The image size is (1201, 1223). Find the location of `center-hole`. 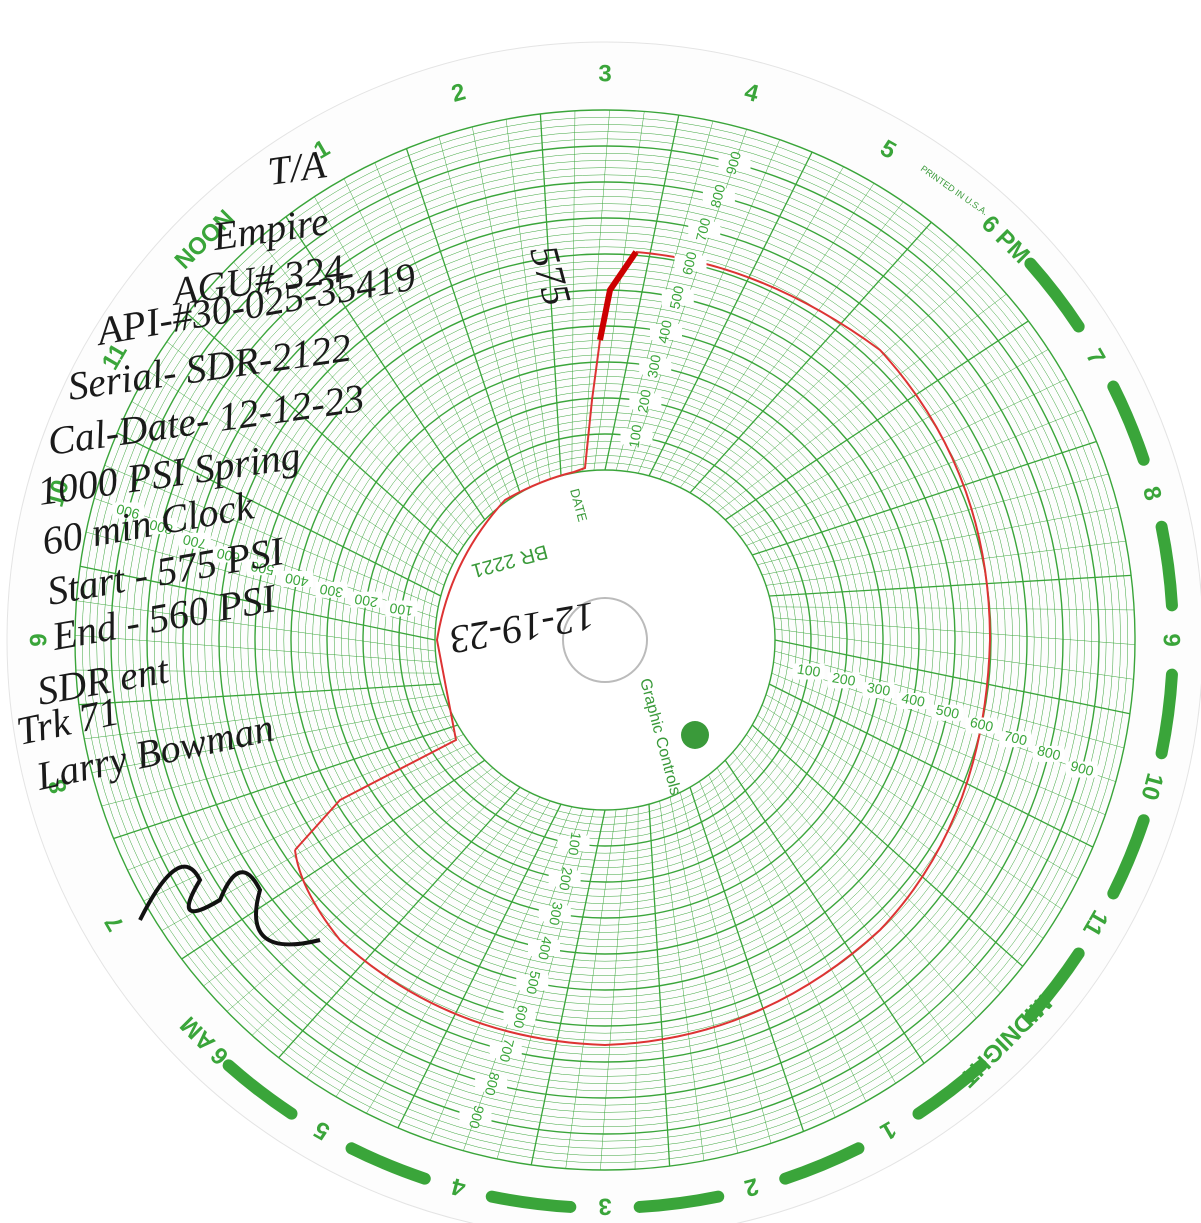

center-hole is located at coordinates (605, 640).